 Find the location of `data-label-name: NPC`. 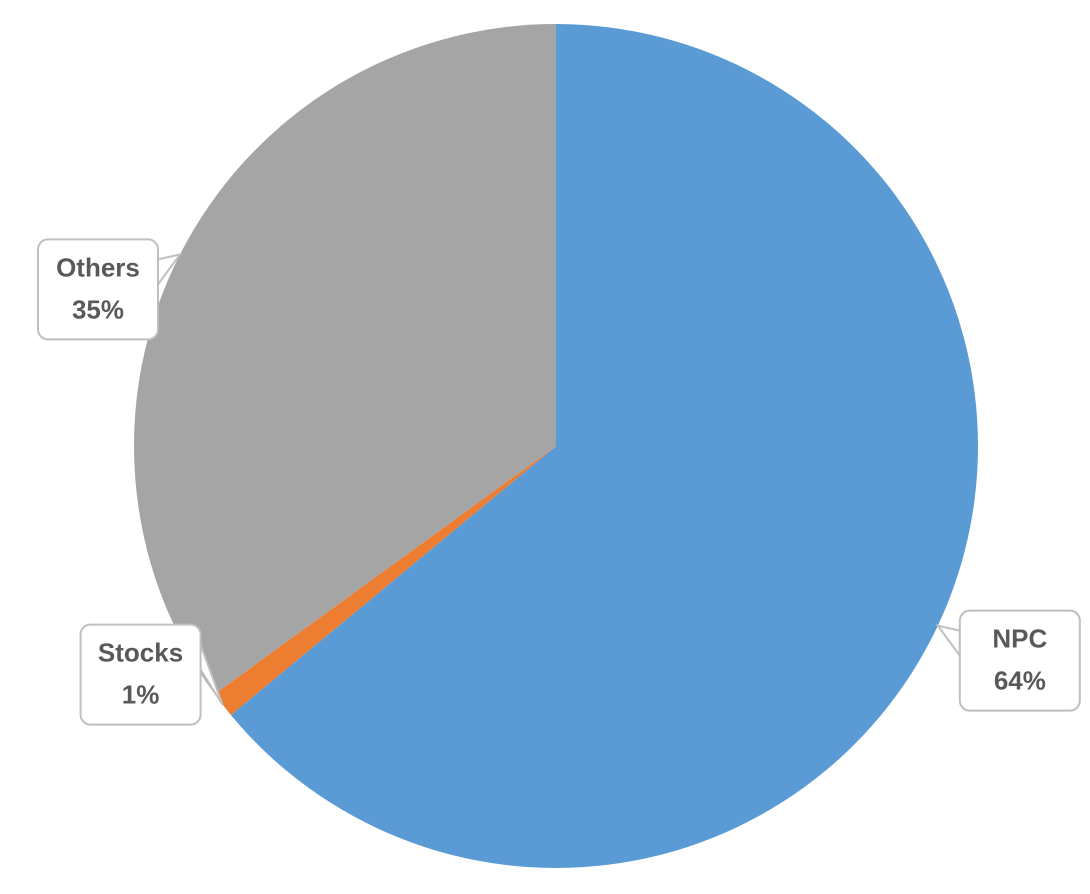

data-label-name: NPC is located at coordinates (1019, 639).